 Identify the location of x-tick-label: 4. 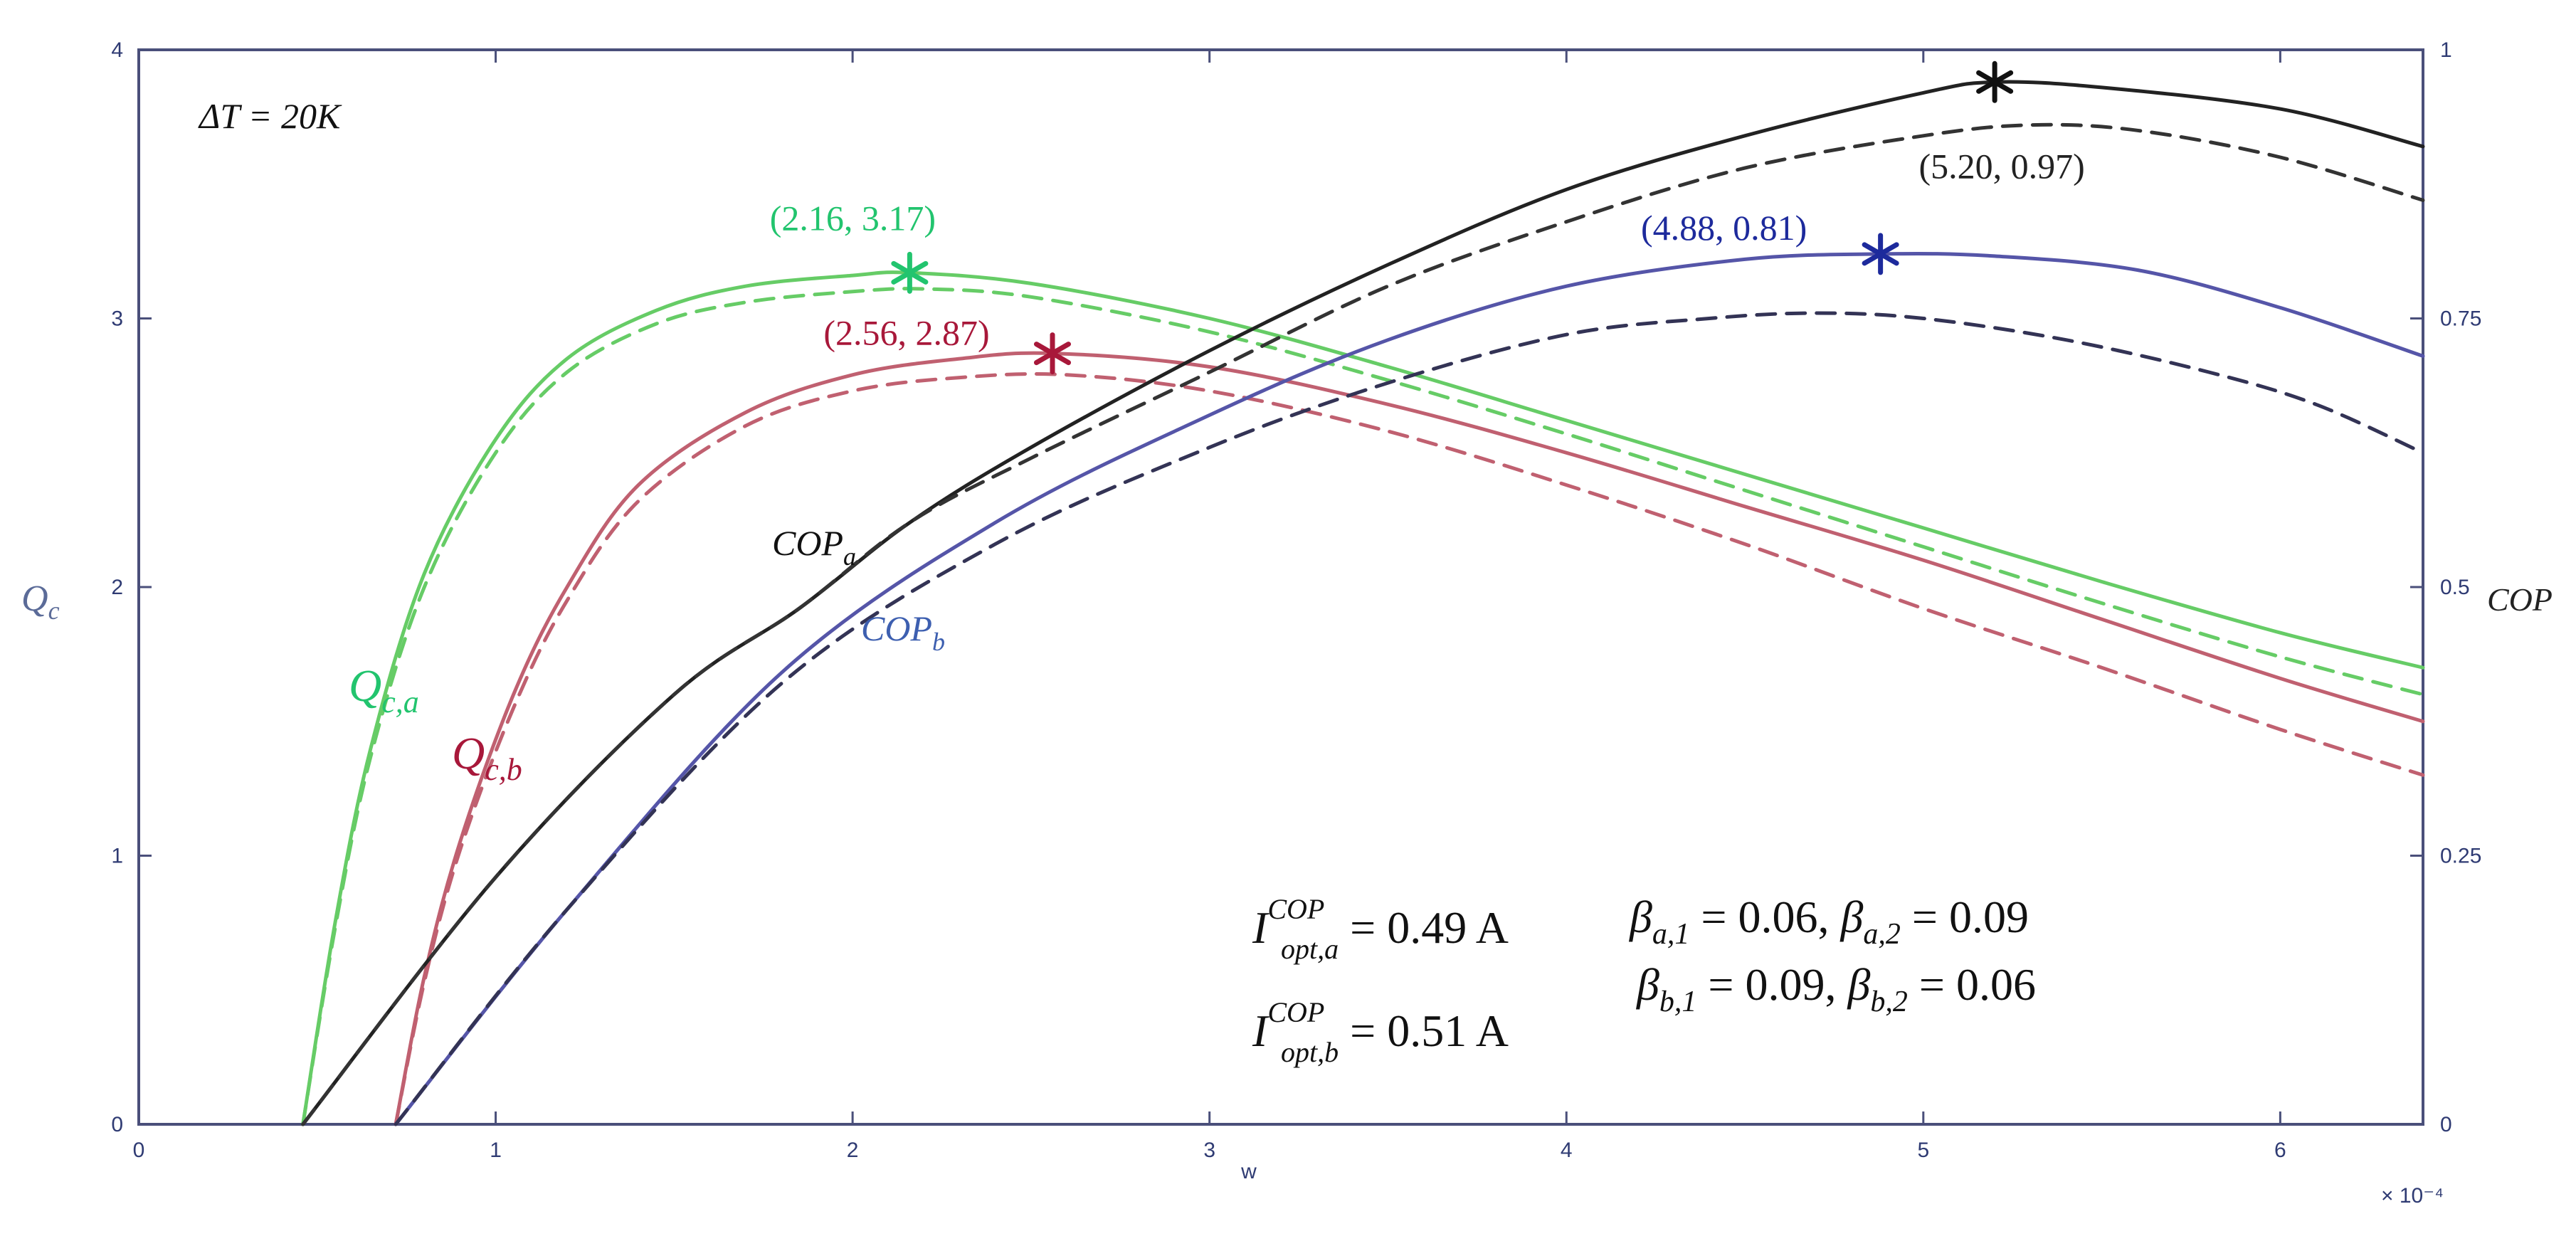
(1567, 1151).